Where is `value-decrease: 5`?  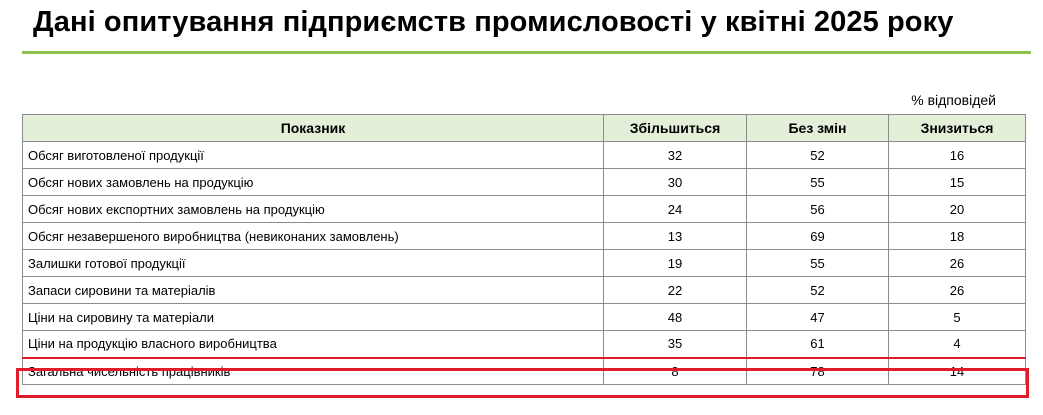
value-decrease: 5 is located at coordinates (957, 317).